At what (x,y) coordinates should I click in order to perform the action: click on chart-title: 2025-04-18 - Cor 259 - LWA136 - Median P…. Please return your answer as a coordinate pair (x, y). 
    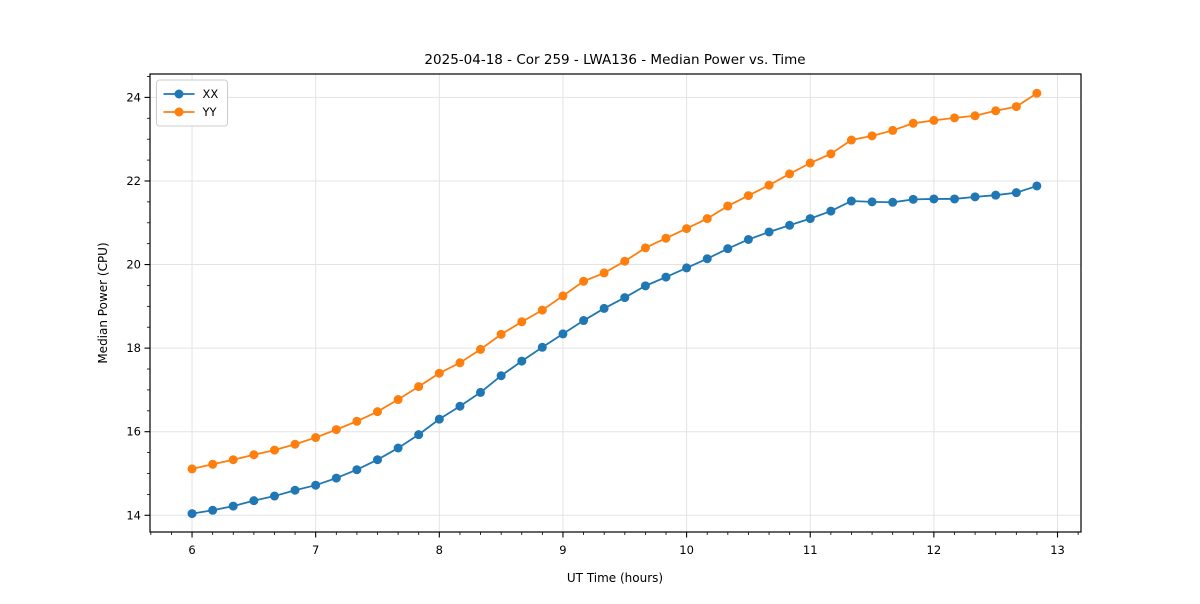
    Looking at the image, I should click on (614, 60).